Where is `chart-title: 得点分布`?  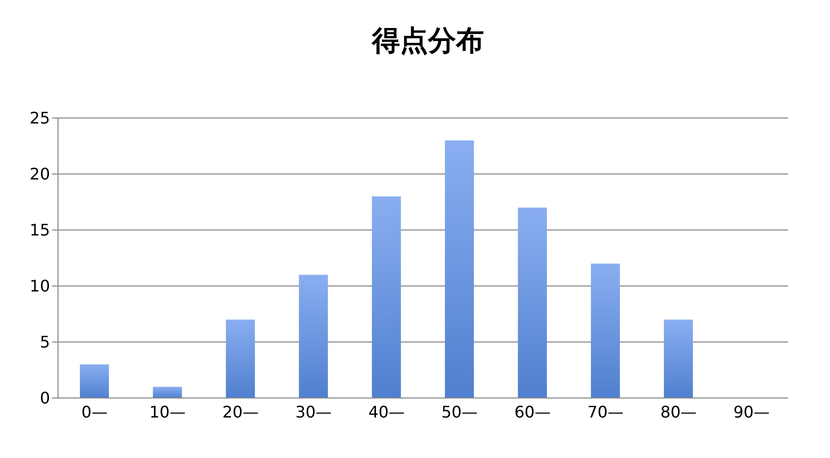
chart-title: 得点分布 is located at coordinates (427, 40).